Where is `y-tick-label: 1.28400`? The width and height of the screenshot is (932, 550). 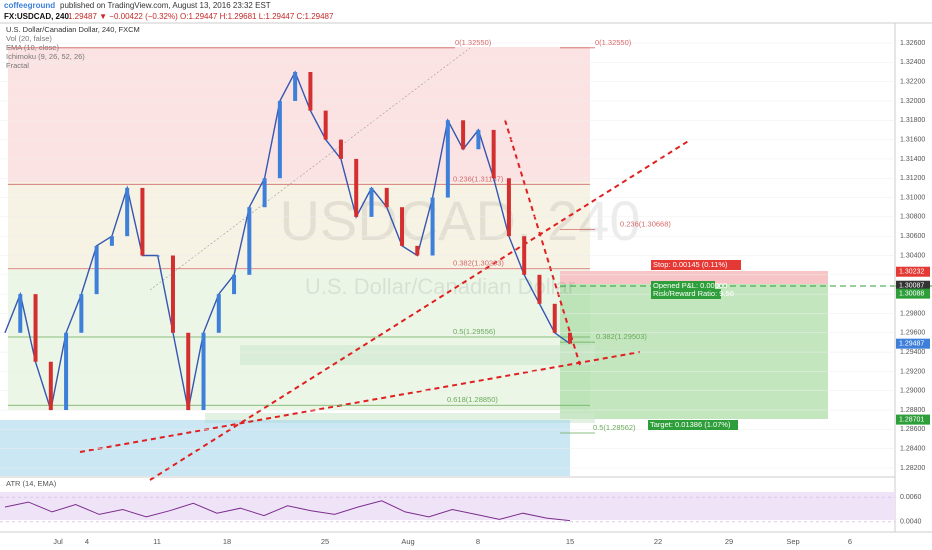
y-tick-label: 1.28400 is located at coordinates (912, 449).